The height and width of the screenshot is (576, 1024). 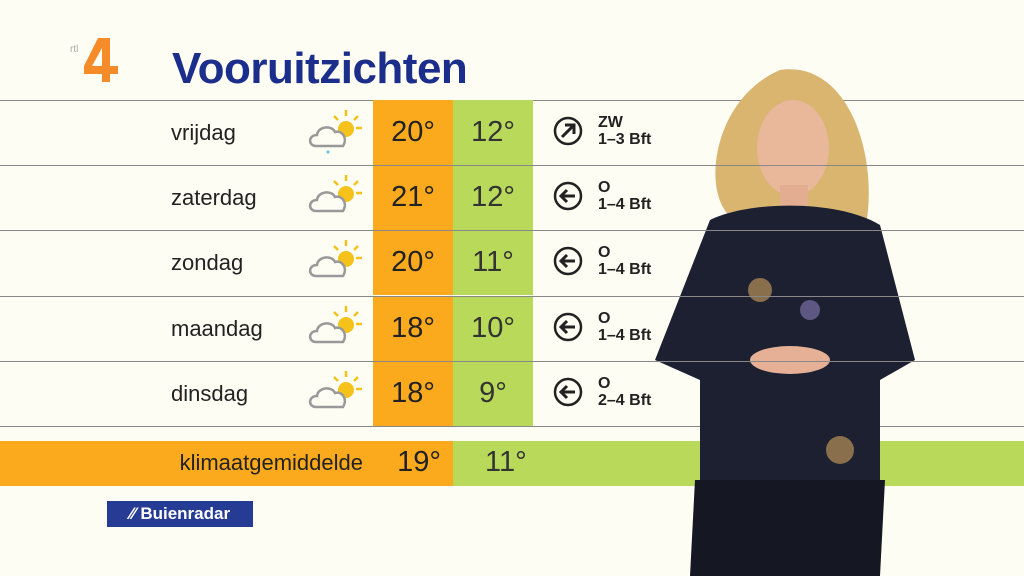 What do you see at coordinates (185, 513) in the screenshot?
I see `sponsor-text: Buienradar` at bounding box center [185, 513].